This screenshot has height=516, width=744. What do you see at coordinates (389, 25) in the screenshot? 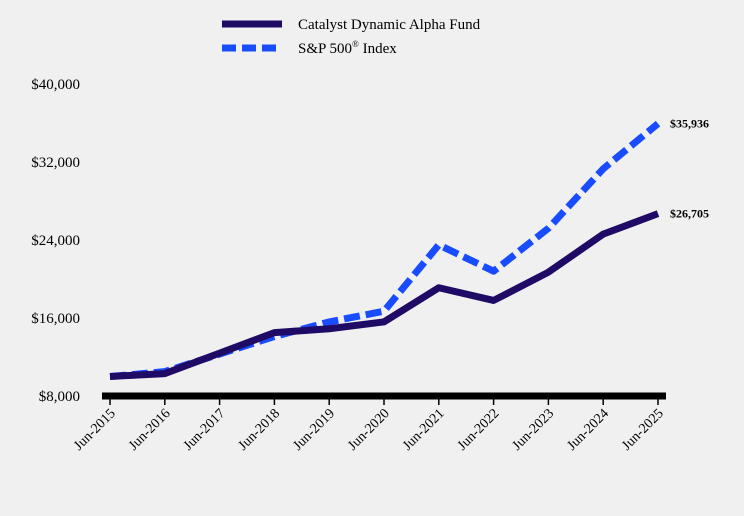
I see `legend-label-fund: Catalyst Dynamic Alpha Fund` at bounding box center [389, 25].